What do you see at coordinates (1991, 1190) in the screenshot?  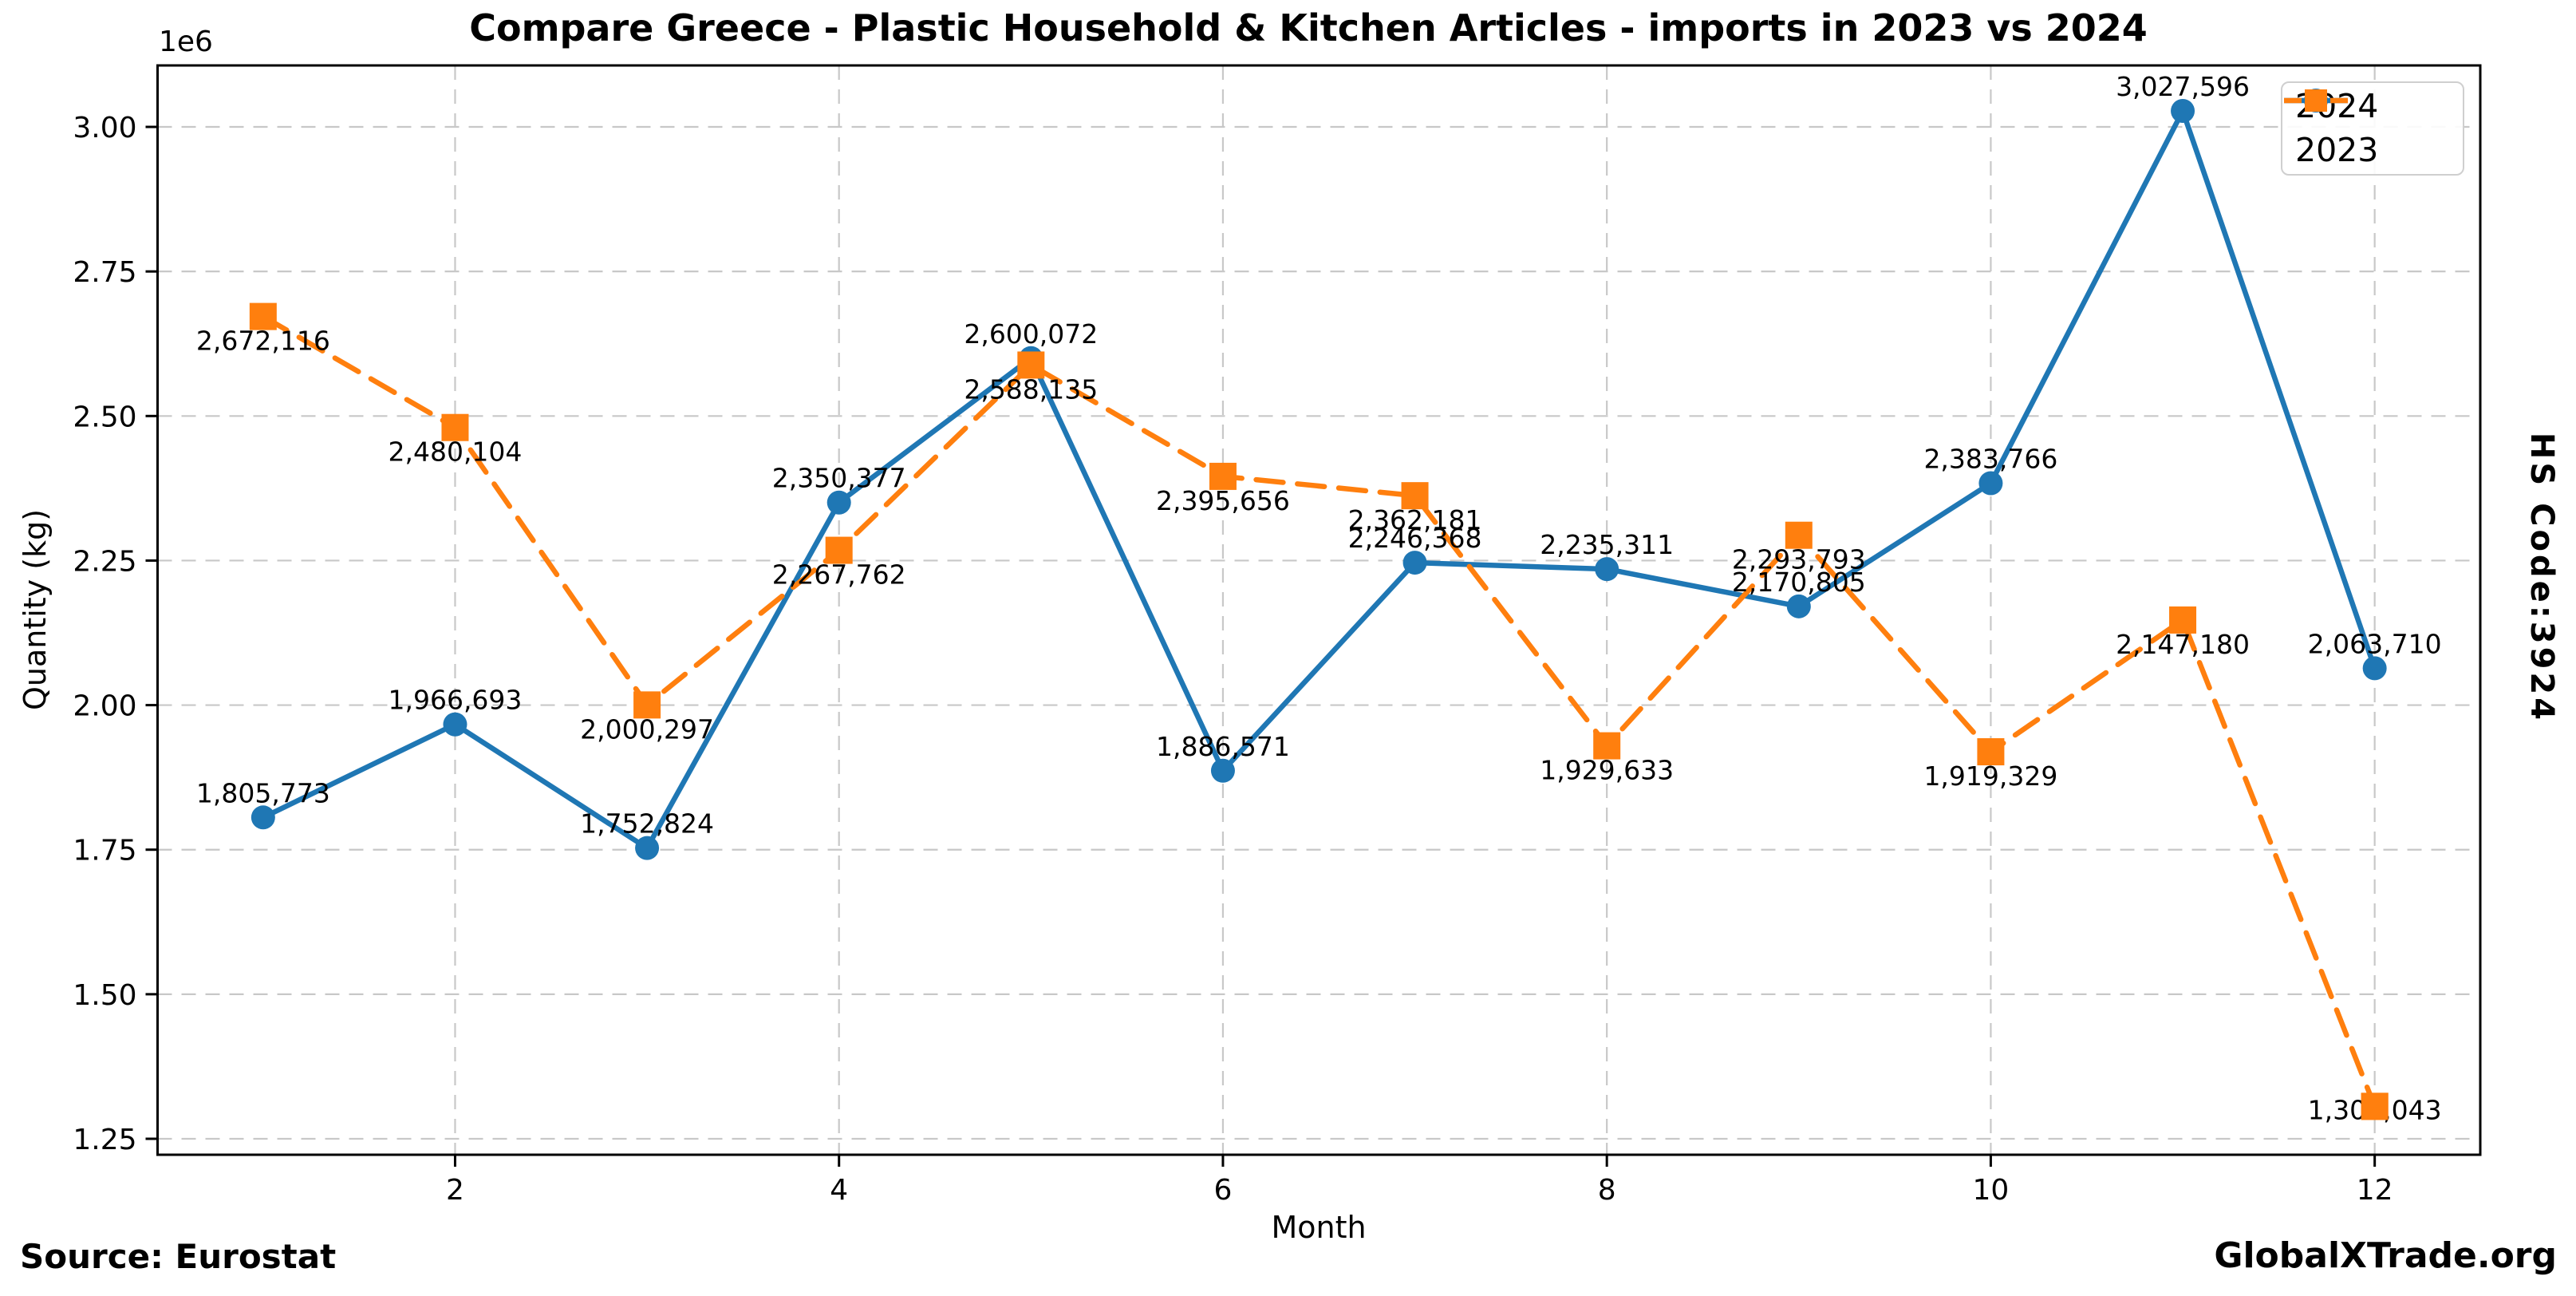 I see `x-tick-label: 10` at bounding box center [1991, 1190].